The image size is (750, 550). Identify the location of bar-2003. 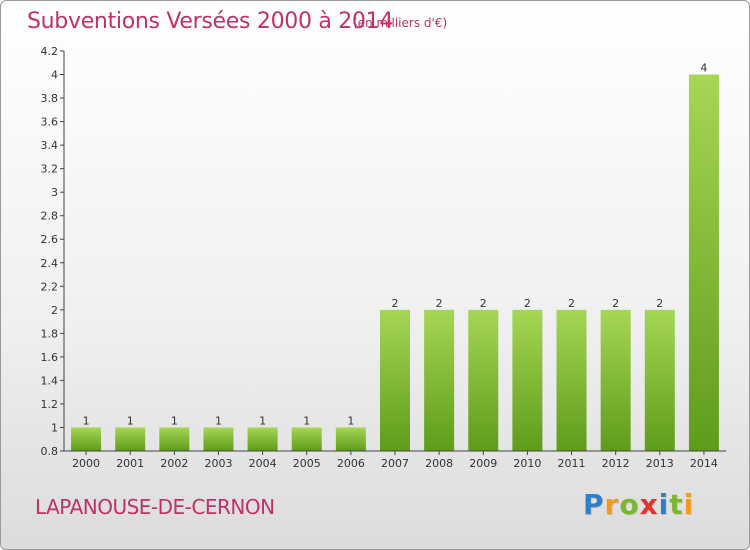
(218, 439).